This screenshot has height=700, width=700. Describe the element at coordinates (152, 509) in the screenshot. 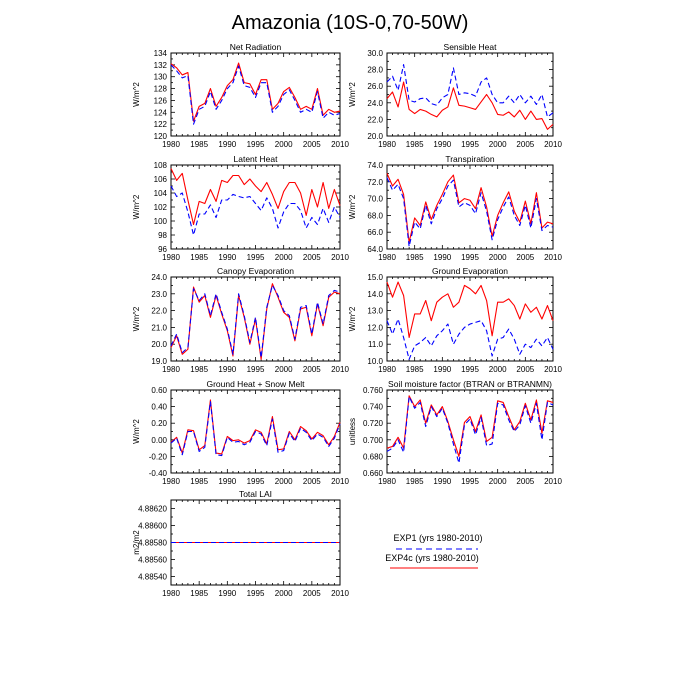

I see `y-tick-label: 4.88620` at that location.